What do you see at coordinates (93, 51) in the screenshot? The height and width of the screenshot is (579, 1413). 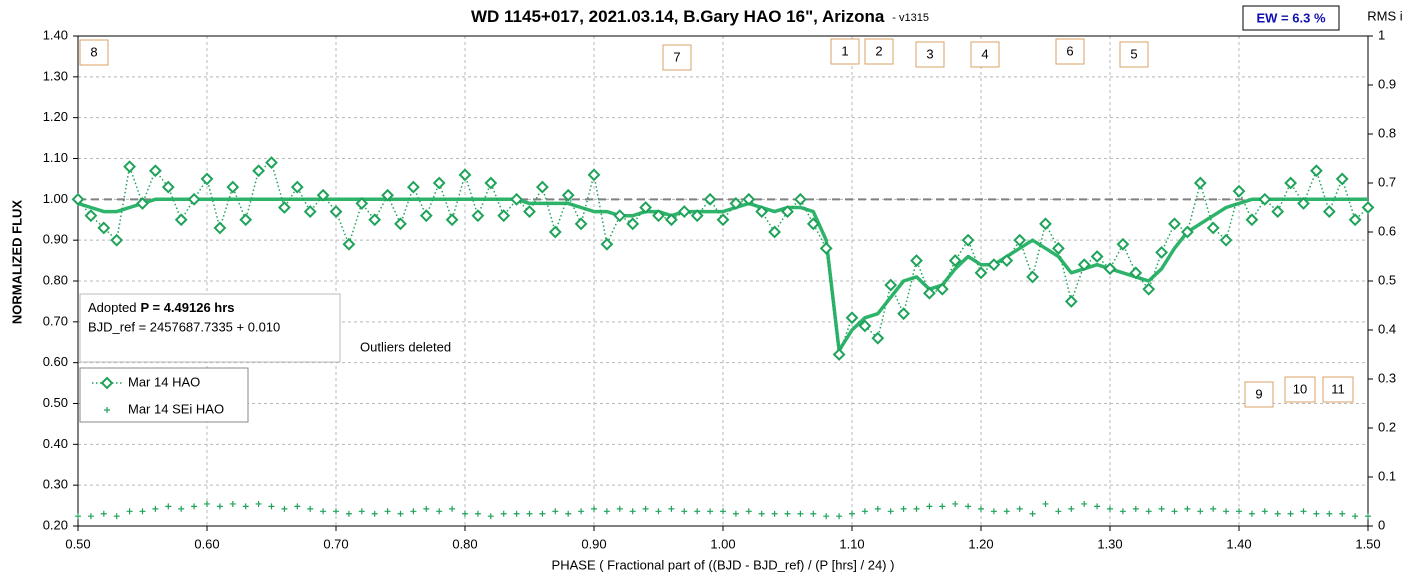 I see `marker-label: 8` at bounding box center [93, 51].